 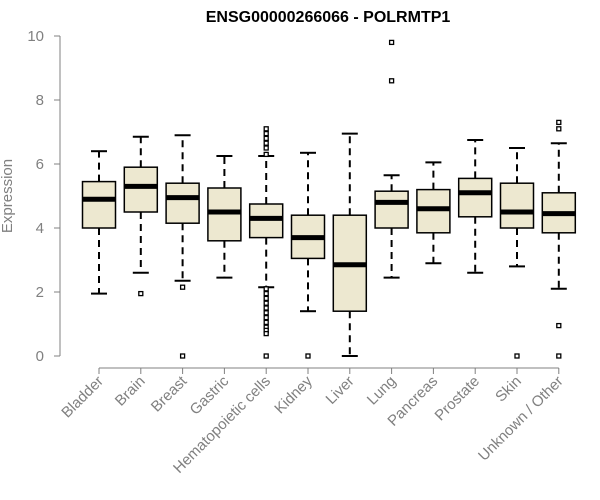 I want to click on y-tick-label: 4, so click(x=40, y=228).